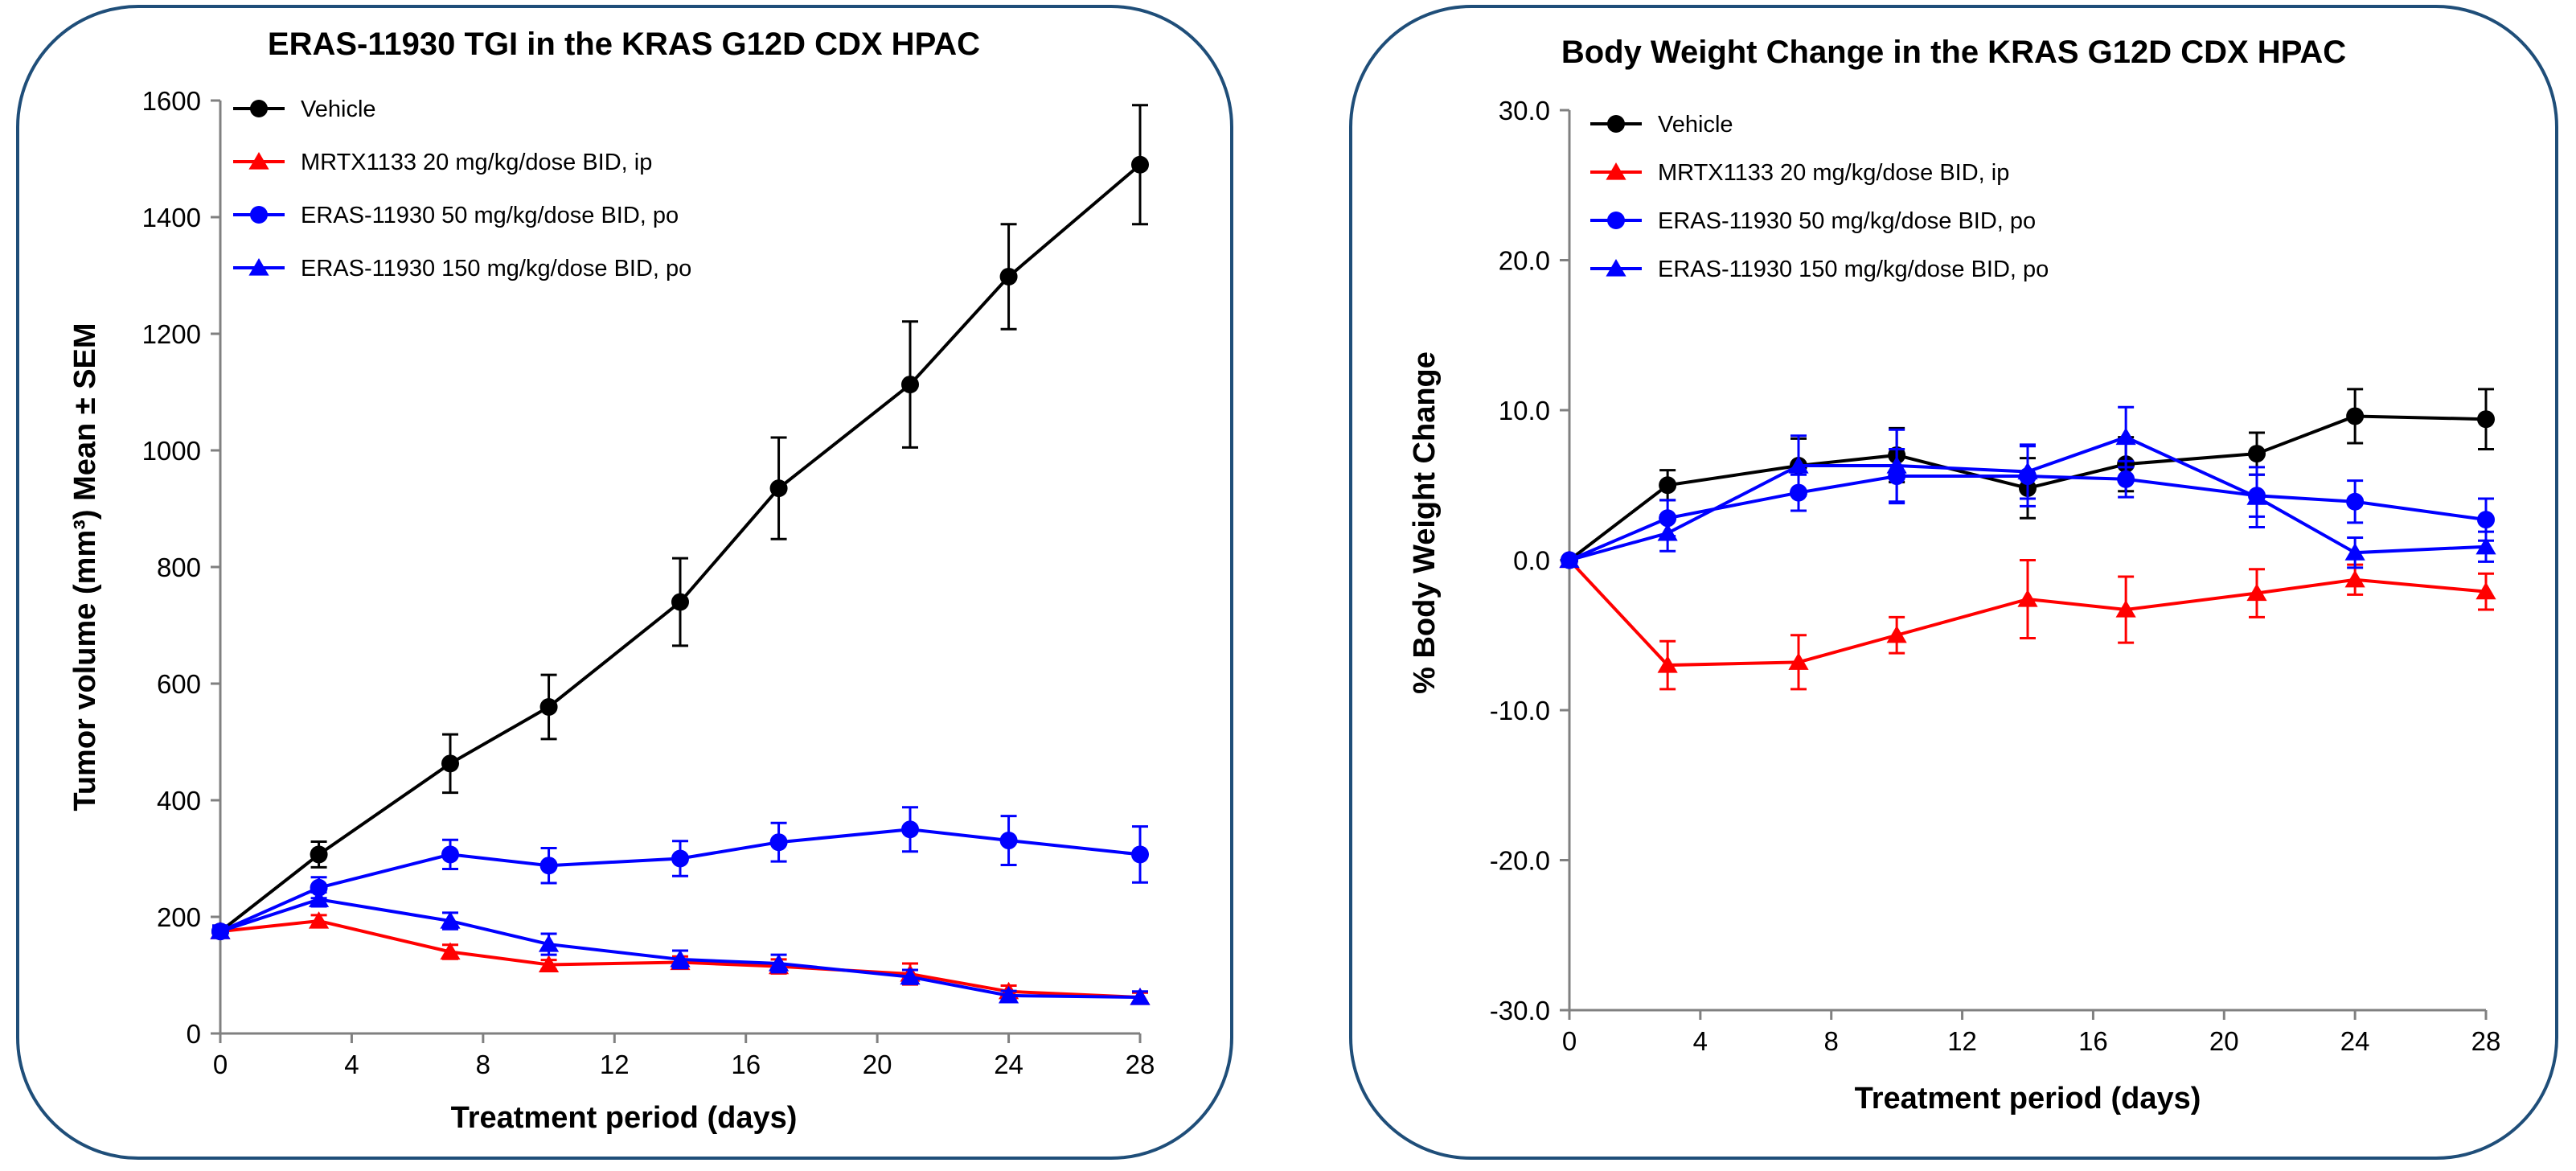 The image size is (2576, 1171). What do you see at coordinates (1962, 1041) in the screenshot?
I see `x-tick-label: 12` at bounding box center [1962, 1041].